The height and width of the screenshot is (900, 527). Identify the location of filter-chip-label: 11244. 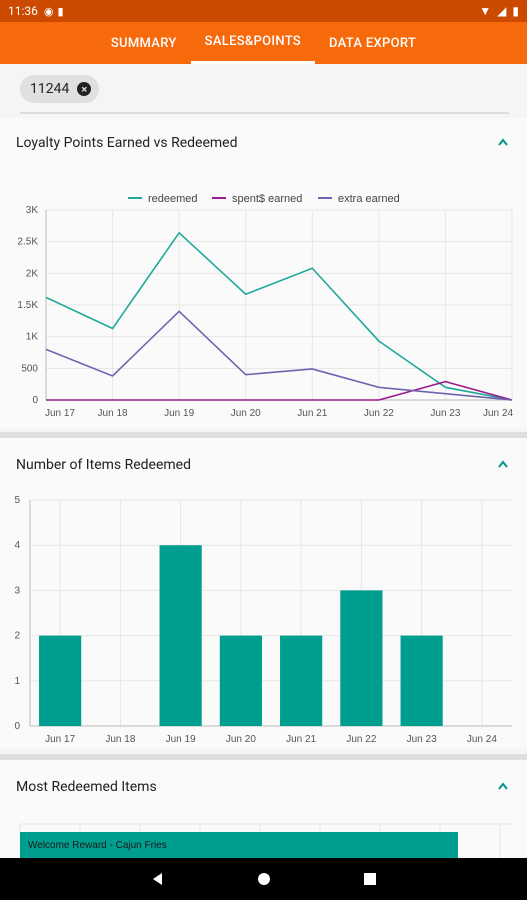
(50, 89).